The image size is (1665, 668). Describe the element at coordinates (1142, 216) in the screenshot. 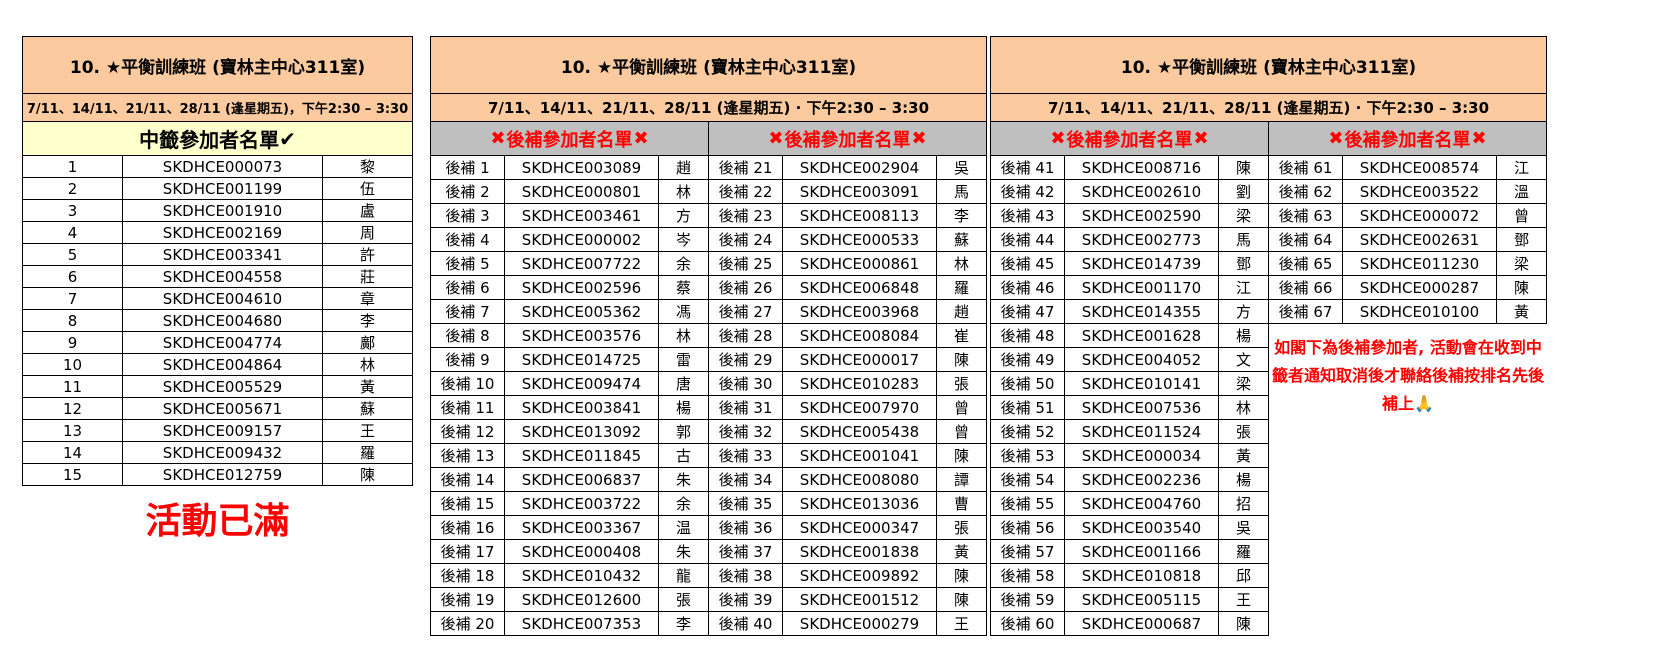

I see `code-cell: SKDHCE002590` at that location.